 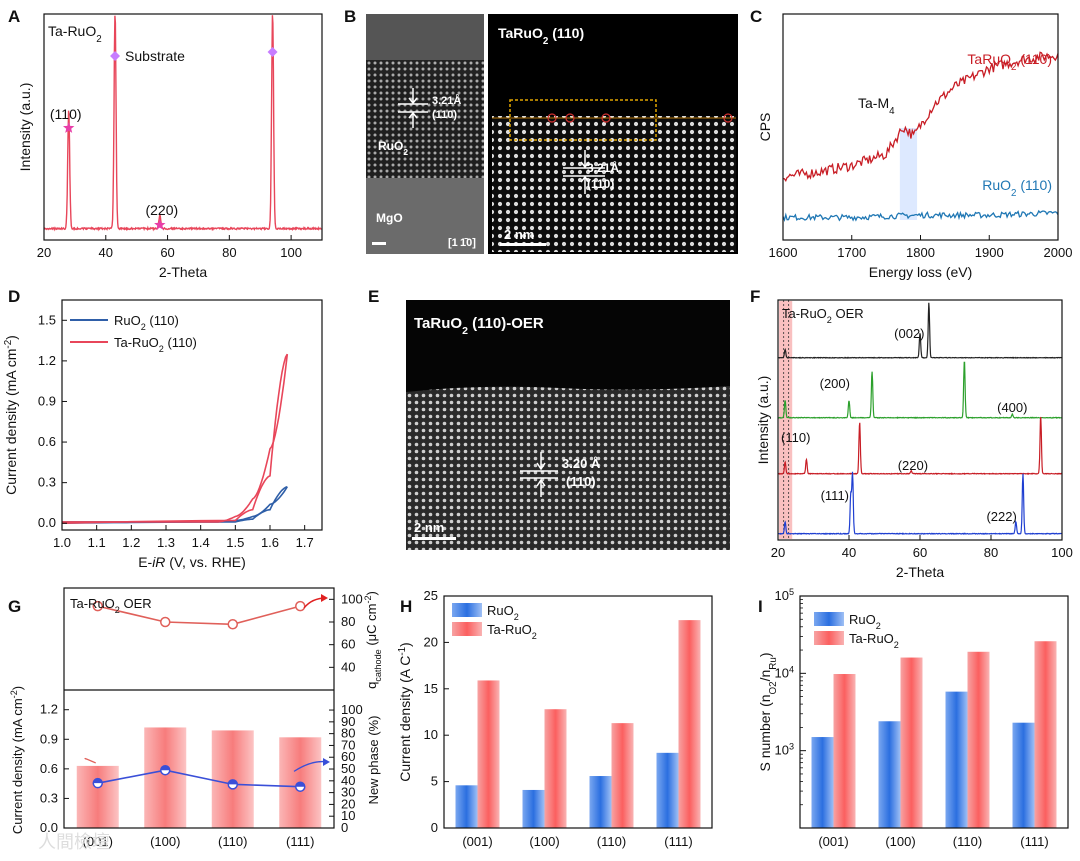 What do you see at coordinates (166, 542) in the screenshot?
I see `axis-x-D-tick-label: 1.3` at bounding box center [166, 542].